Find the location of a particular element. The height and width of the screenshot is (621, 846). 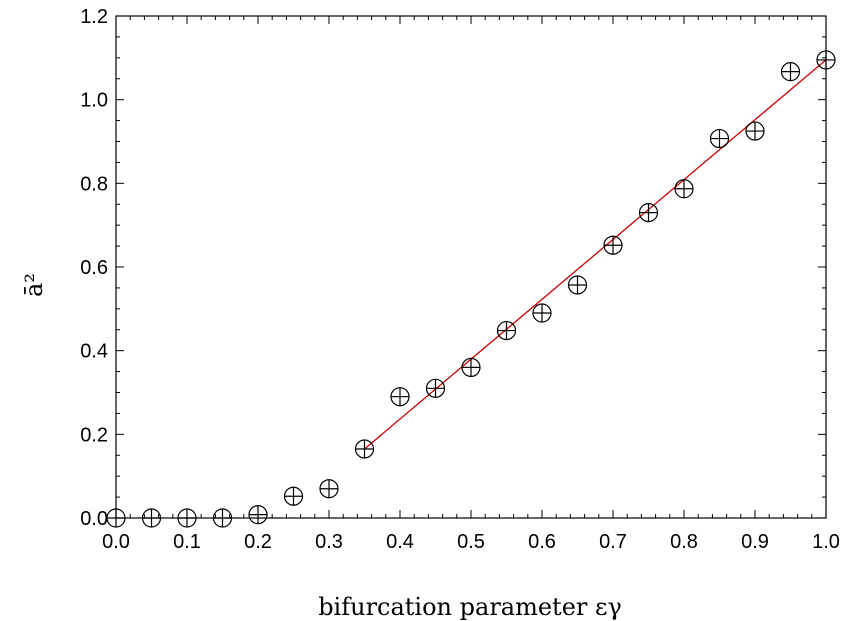

y-axis-title: ā² is located at coordinates (34, 285).